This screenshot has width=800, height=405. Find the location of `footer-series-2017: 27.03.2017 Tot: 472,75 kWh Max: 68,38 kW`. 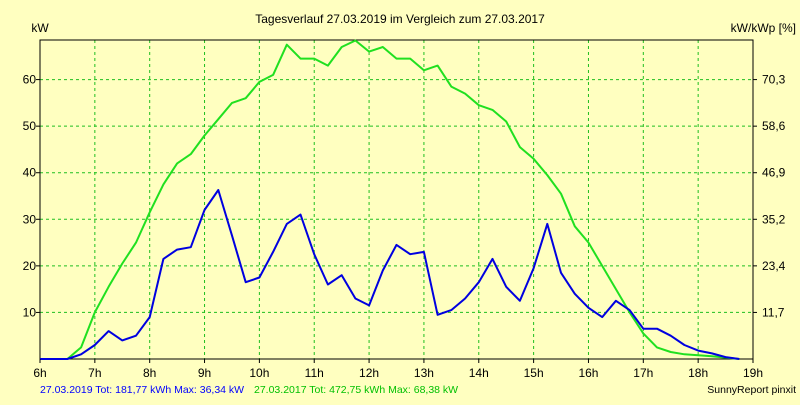

footer-series-2017: 27.03.2017 Tot: 472,75 kWh Max: 68,38 kW is located at coordinates (356, 390).